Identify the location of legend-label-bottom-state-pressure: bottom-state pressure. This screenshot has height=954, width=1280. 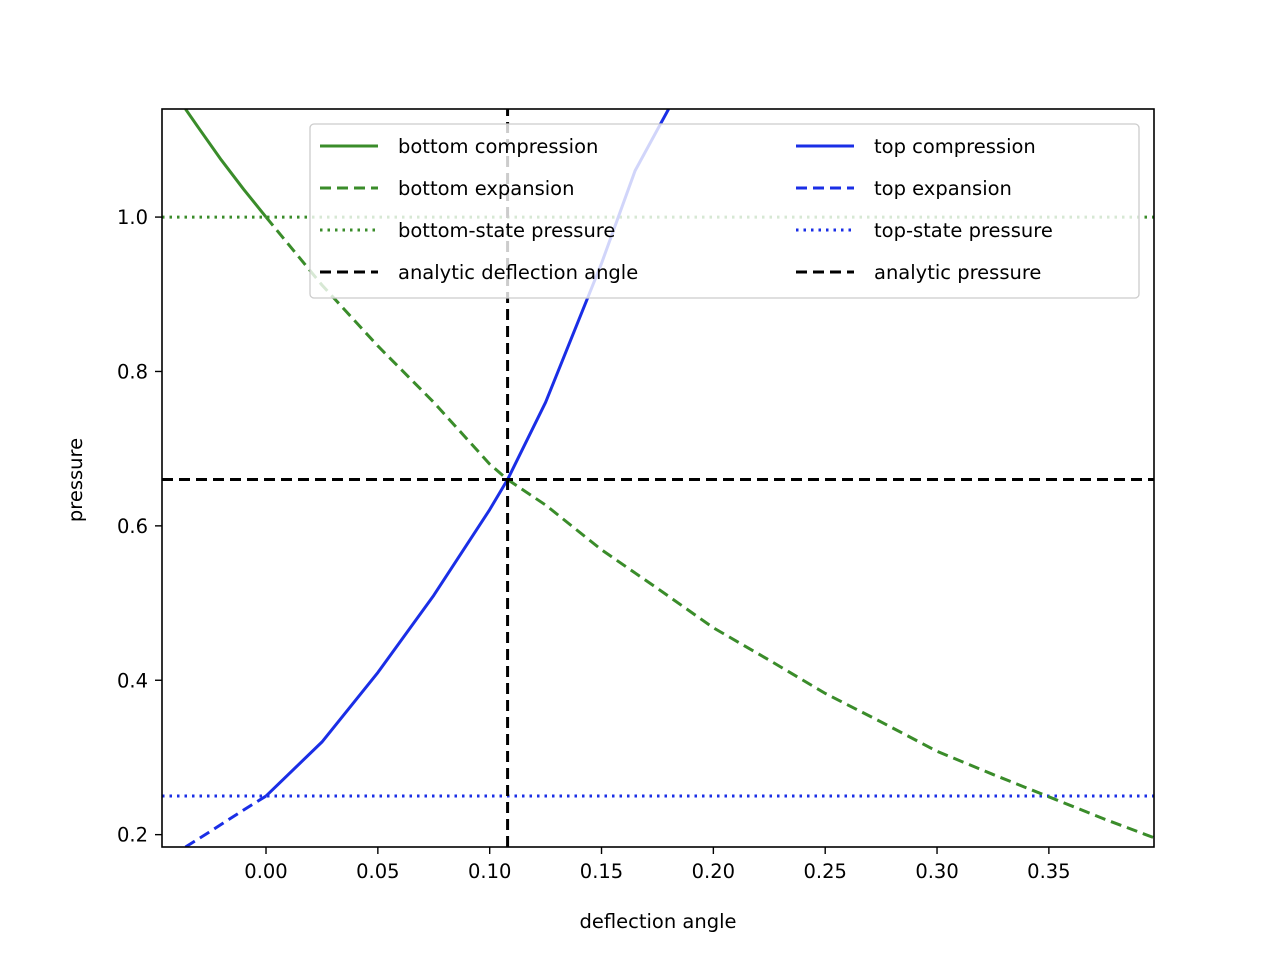
(506, 230).